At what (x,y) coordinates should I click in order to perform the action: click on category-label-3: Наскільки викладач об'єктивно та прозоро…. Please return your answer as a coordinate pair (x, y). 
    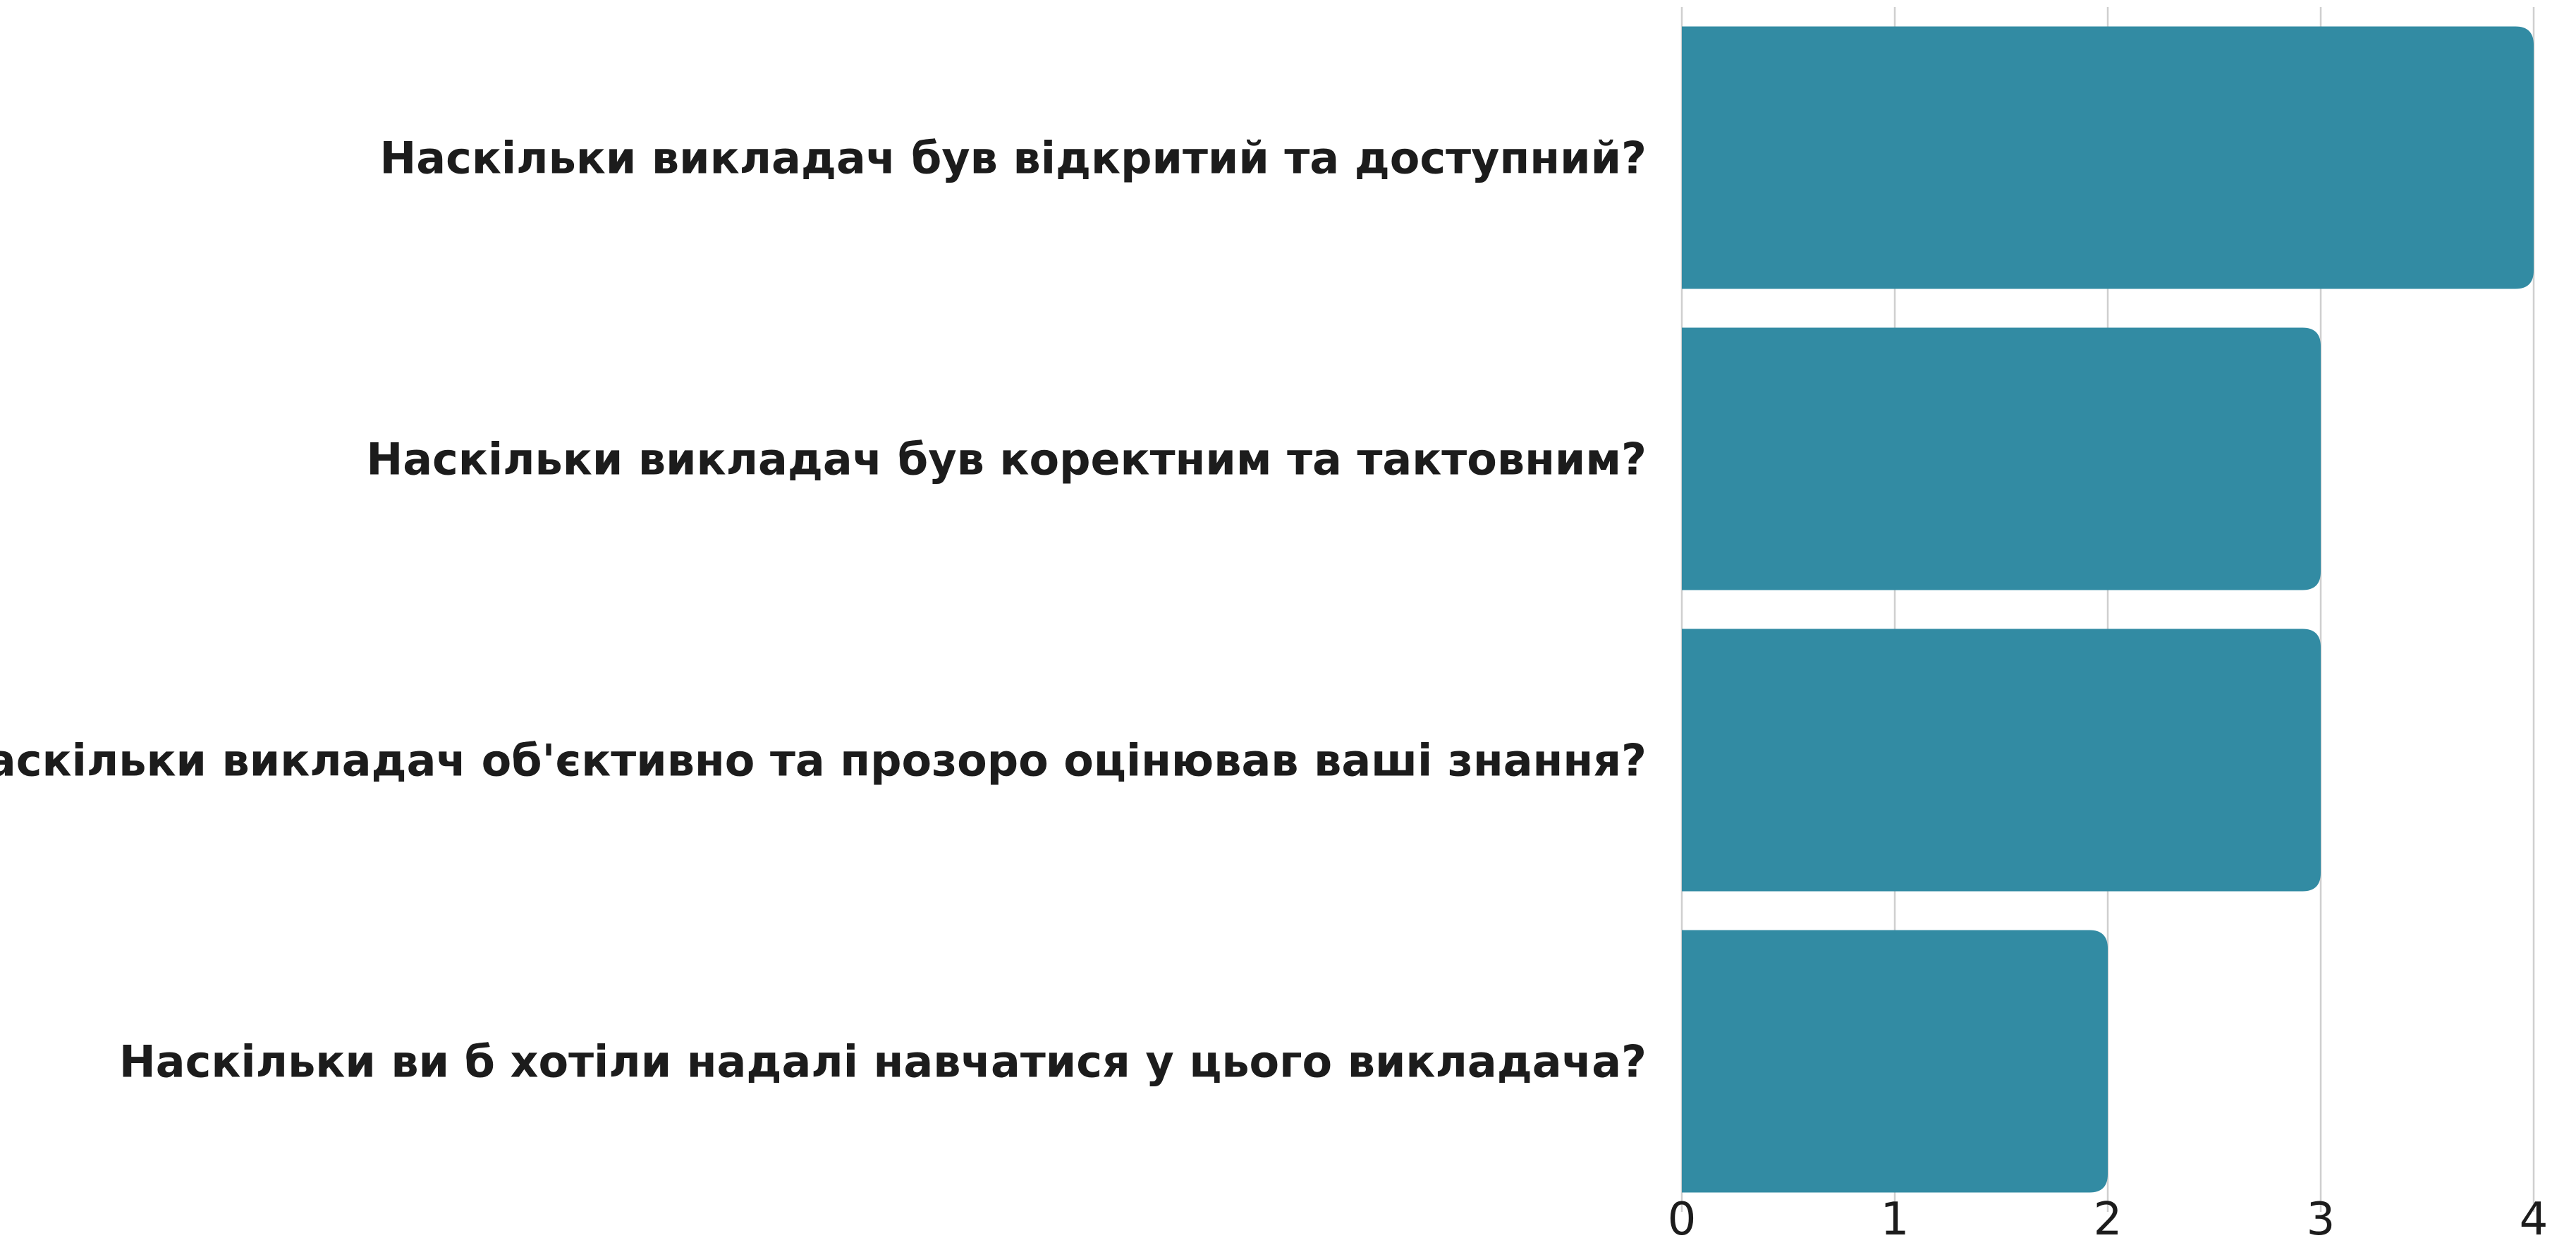
    Looking at the image, I should click on (823, 761).